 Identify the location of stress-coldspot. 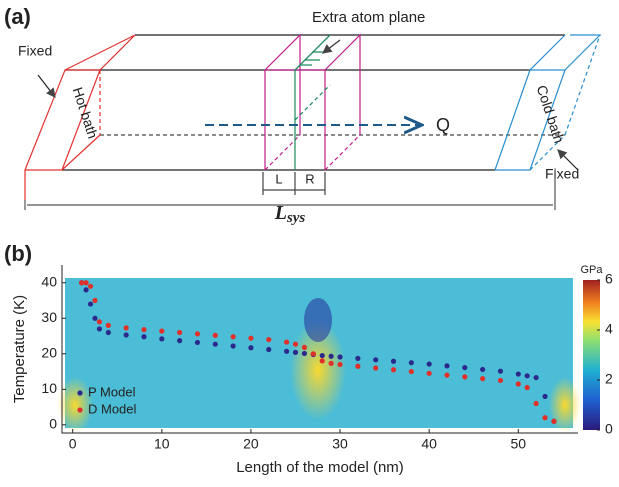
(318, 320).